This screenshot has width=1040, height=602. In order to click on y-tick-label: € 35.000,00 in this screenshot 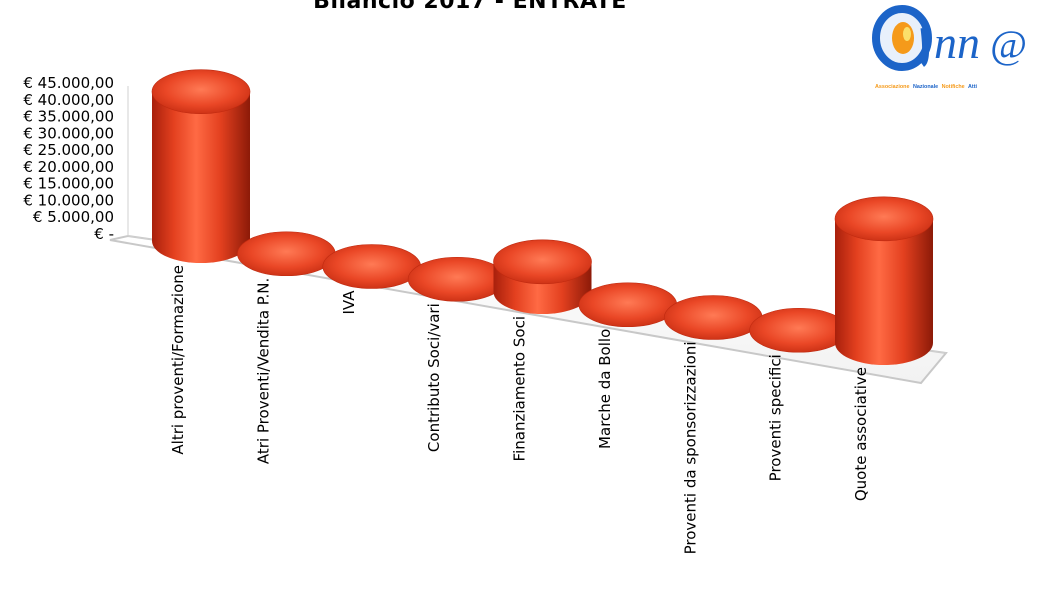, I will do `click(68, 117)`.